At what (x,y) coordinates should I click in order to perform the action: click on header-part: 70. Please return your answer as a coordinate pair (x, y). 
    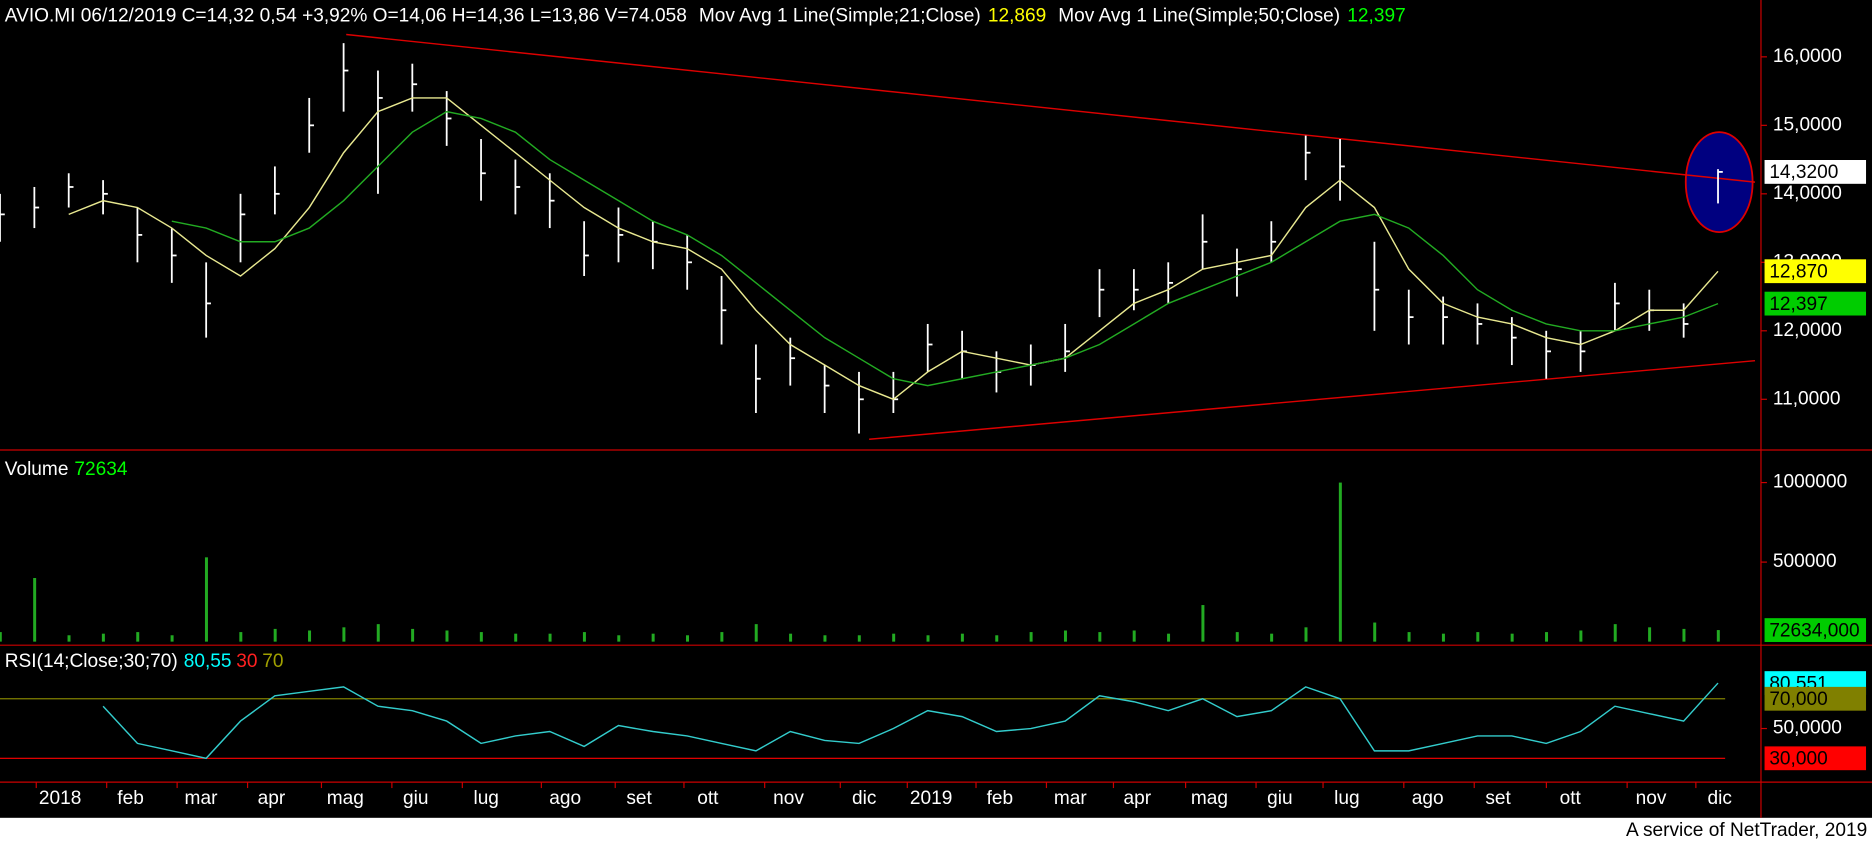
    Looking at the image, I should click on (272, 661).